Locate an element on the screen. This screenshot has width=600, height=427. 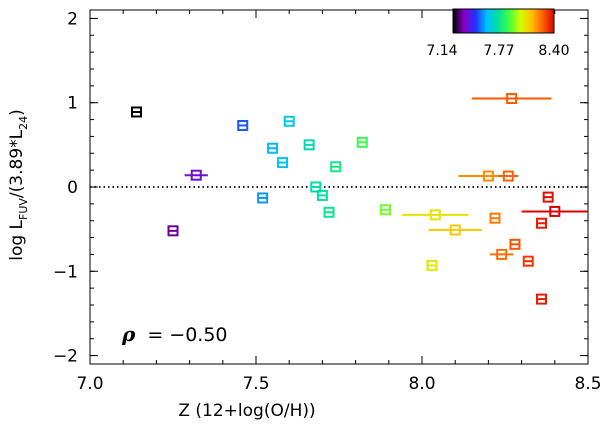
y-tick-label: −2 is located at coordinates (65, 357).